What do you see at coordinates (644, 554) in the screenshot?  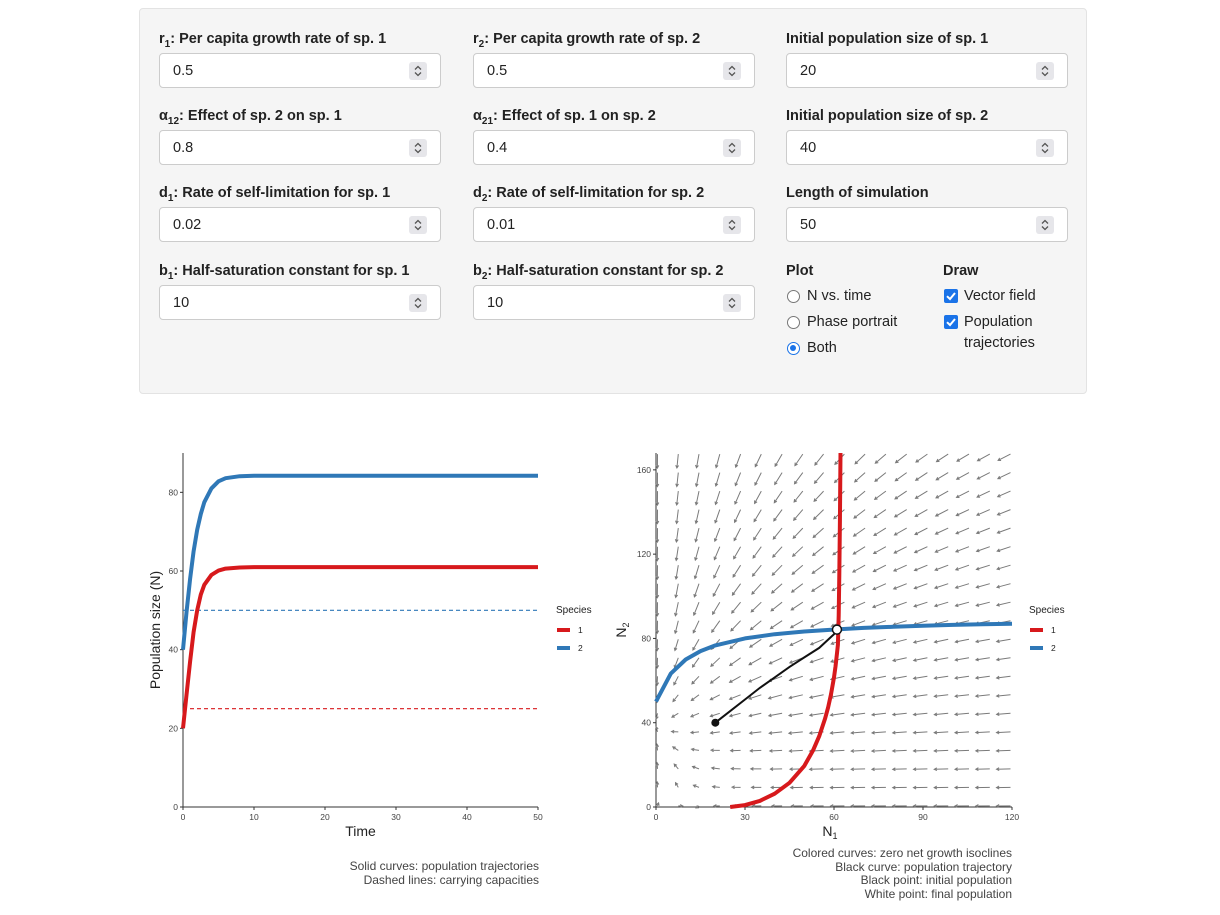 I see `y-tick-label: 120` at bounding box center [644, 554].